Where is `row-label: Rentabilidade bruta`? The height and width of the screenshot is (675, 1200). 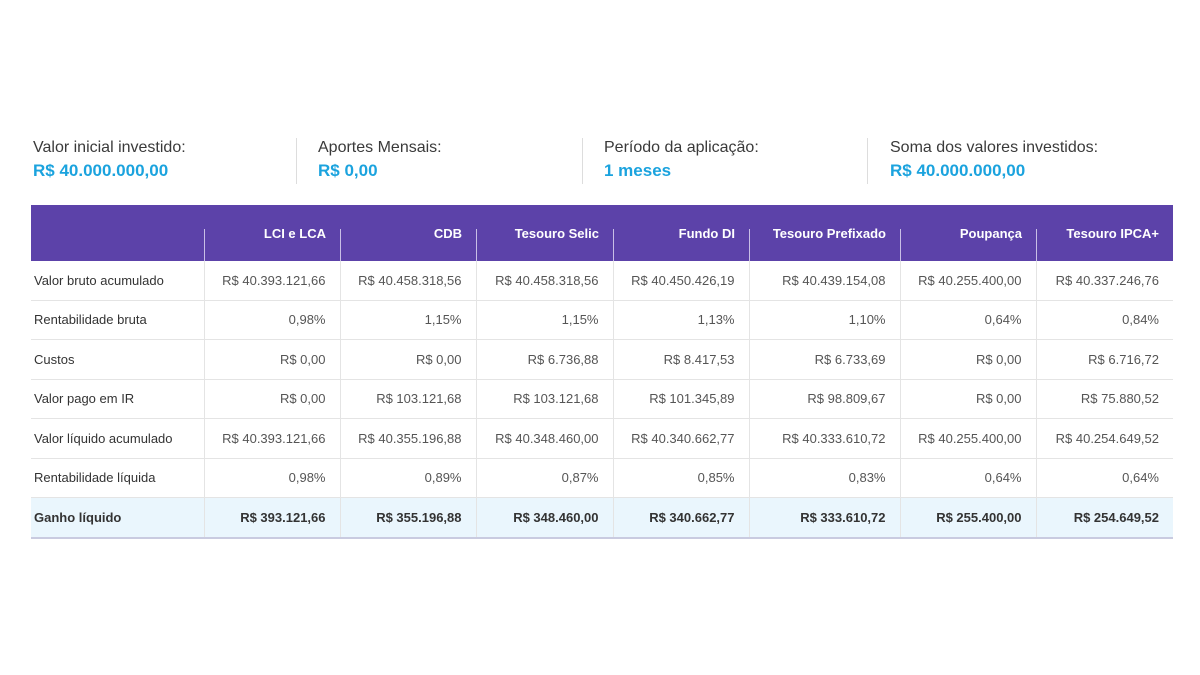 row-label: Rentabilidade bruta is located at coordinates (117, 320).